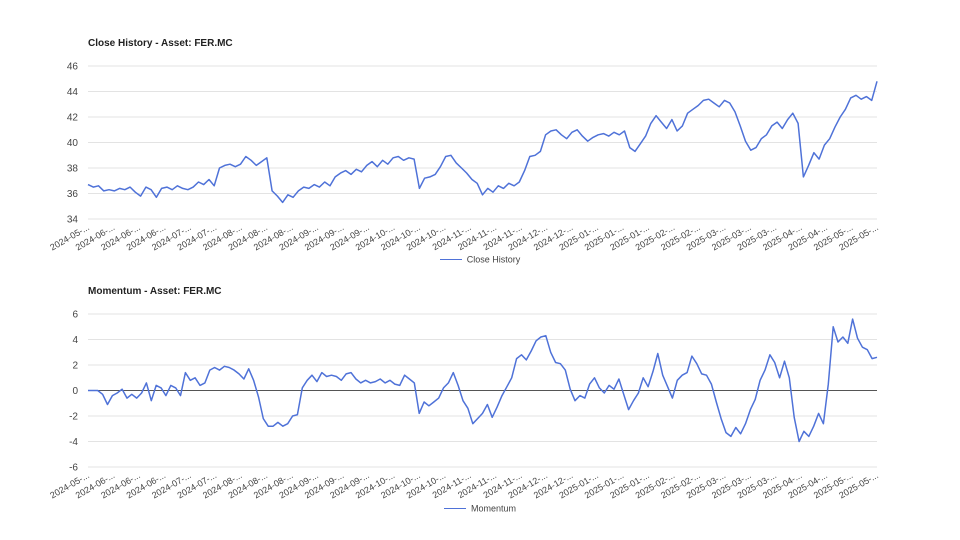  What do you see at coordinates (155, 291) in the screenshot?
I see `chart-title: Momentum - Asset: FER.MC` at bounding box center [155, 291].